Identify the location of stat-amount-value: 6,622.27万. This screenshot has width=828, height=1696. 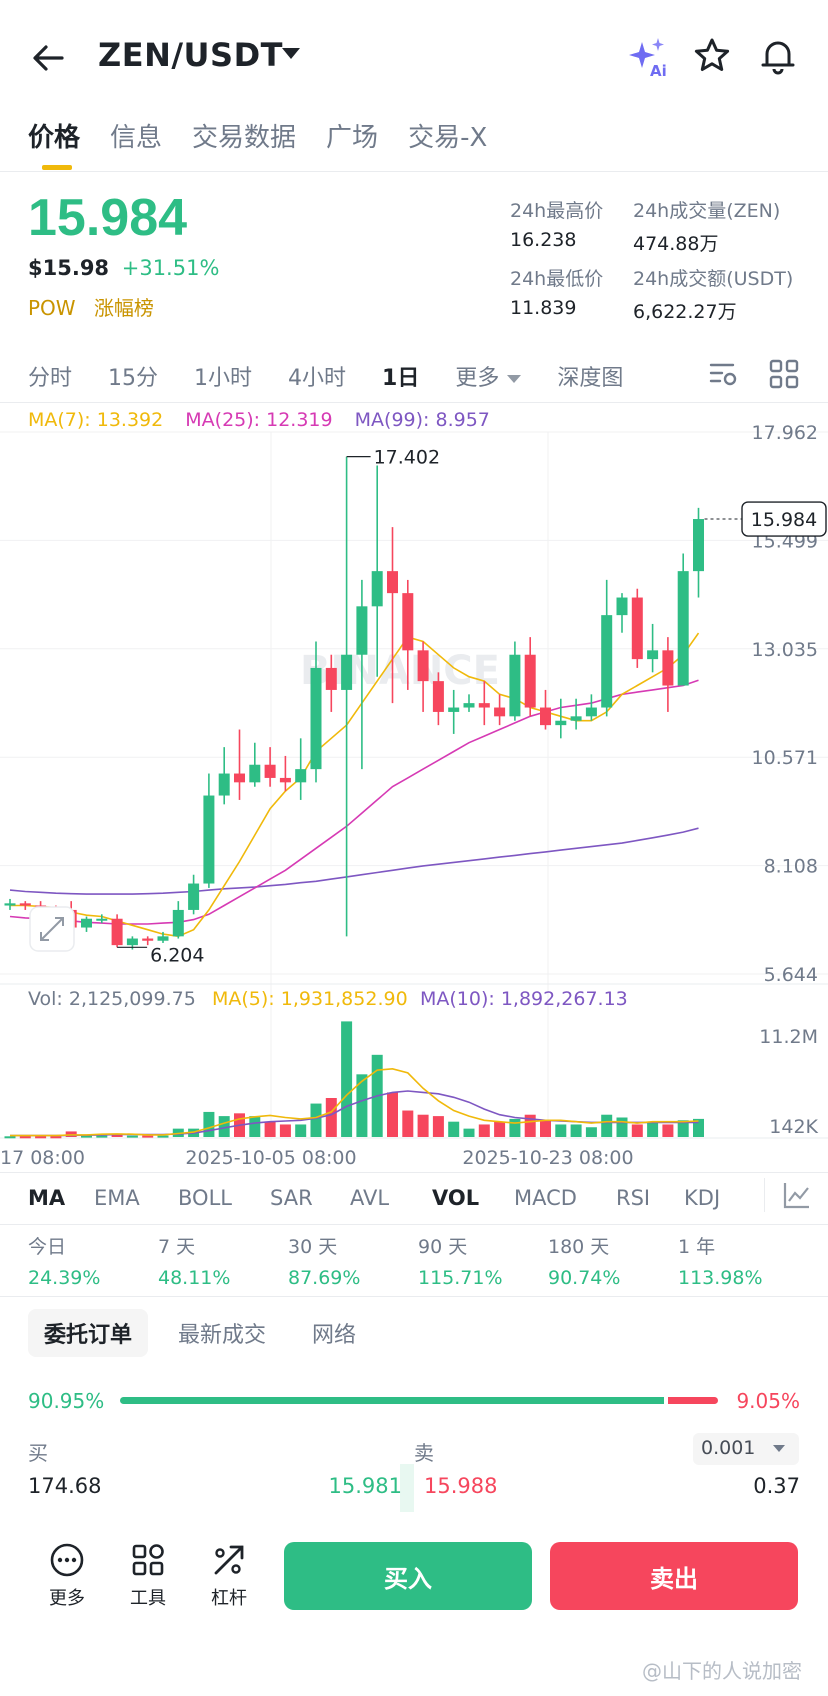
(685, 312).